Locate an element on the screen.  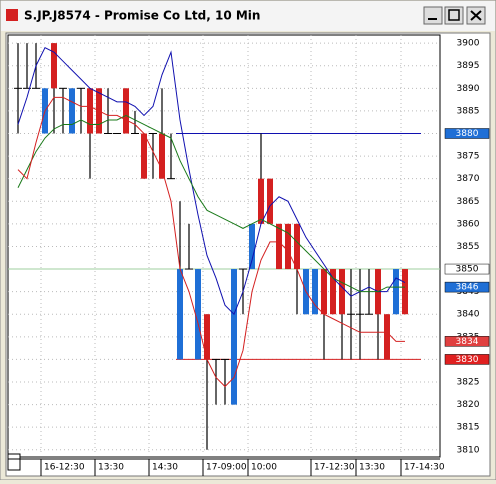
y-tick-label: 3820 is located at coordinates (468, 405).